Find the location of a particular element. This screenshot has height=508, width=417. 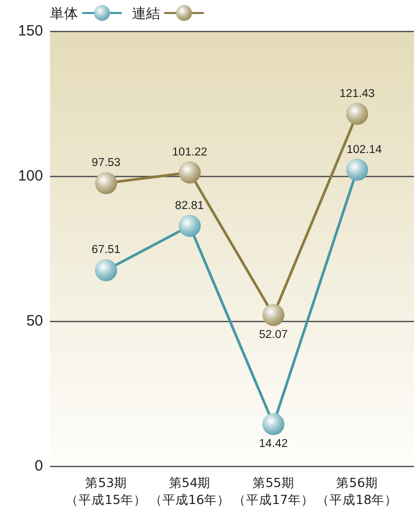

x-tick-label: 第55期（平成17年） is located at coordinates (273, 491).